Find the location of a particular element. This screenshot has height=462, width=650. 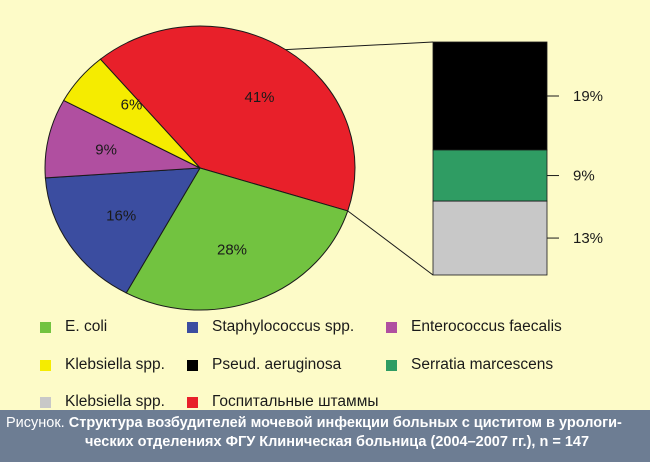

pie-slice-label: 28% is located at coordinates (232, 250).